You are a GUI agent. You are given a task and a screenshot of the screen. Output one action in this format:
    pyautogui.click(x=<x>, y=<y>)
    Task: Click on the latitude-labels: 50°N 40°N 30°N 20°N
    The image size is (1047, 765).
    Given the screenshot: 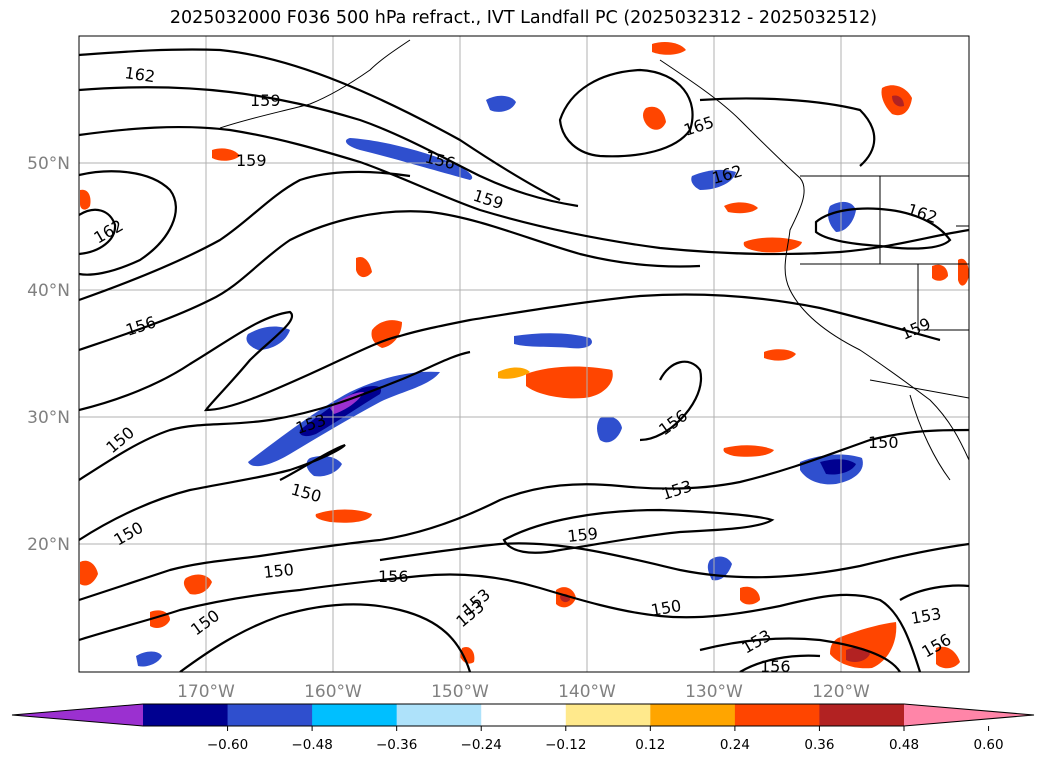 What is the action you would take?
    pyautogui.click(x=48, y=354)
    